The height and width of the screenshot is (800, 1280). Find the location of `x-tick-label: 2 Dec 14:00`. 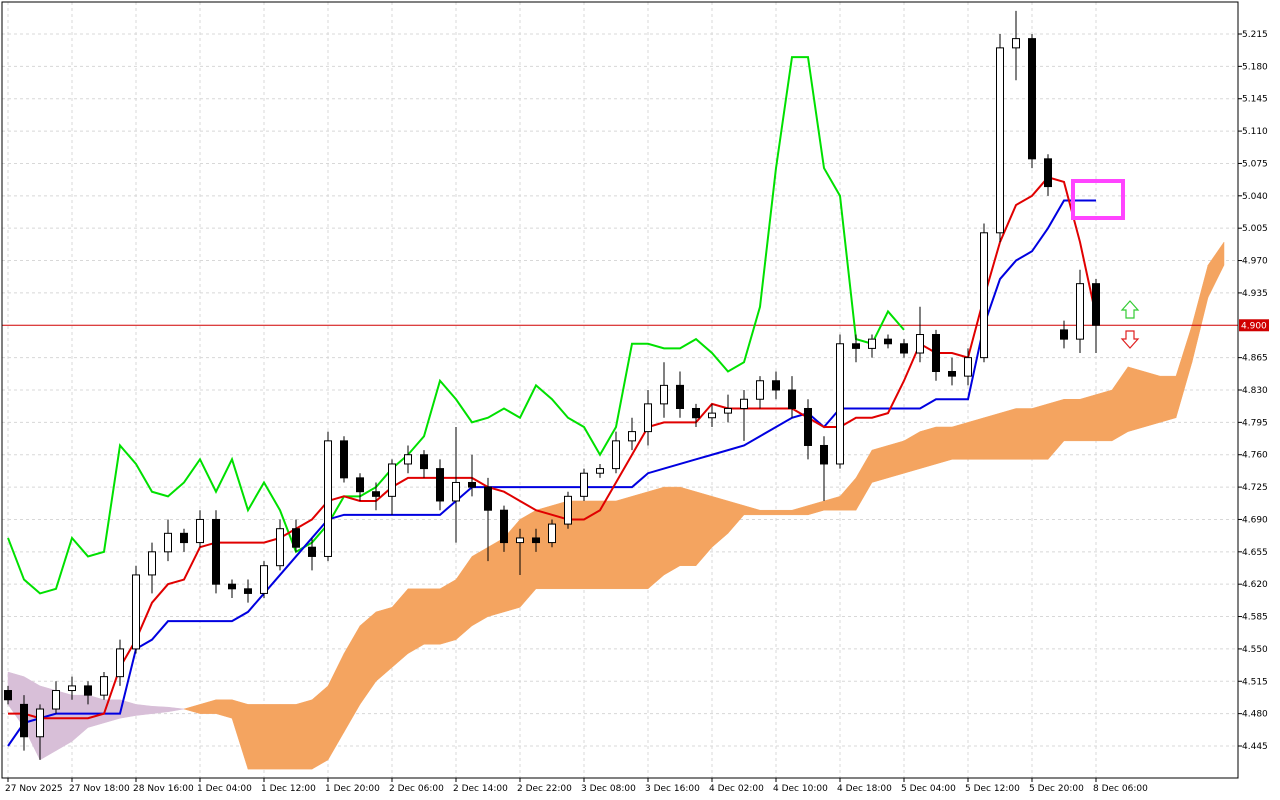

x-tick-label: 2 Dec 14:00 is located at coordinates (480, 789).